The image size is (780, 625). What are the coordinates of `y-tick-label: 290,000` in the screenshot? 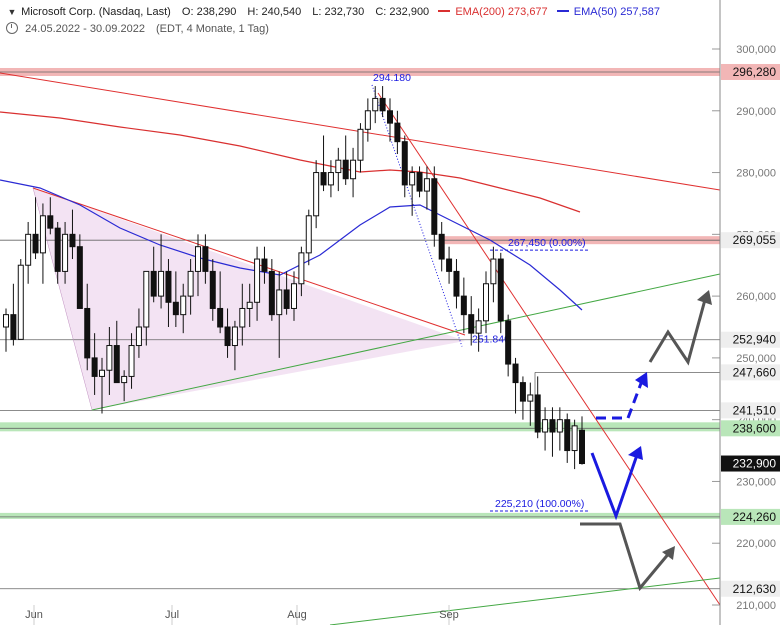 It's located at (756, 112).